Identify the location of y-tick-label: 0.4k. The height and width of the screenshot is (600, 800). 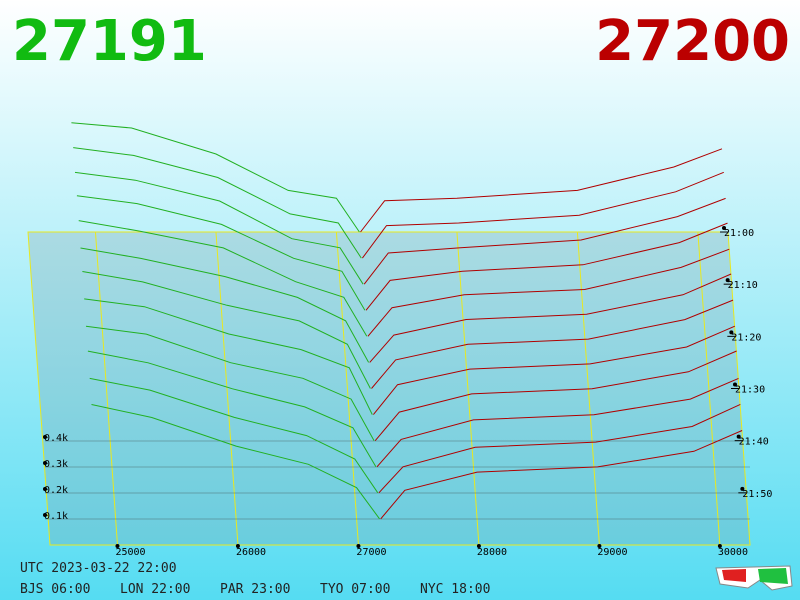
(56, 438).